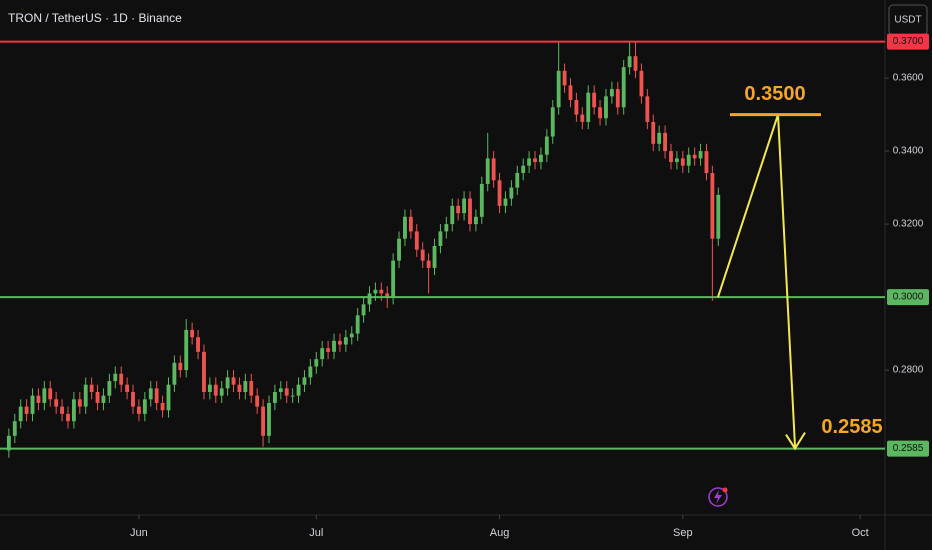  Describe the element at coordinates (683, 533) in the screenshot. I see `x-tick-label: Sep` at that location.